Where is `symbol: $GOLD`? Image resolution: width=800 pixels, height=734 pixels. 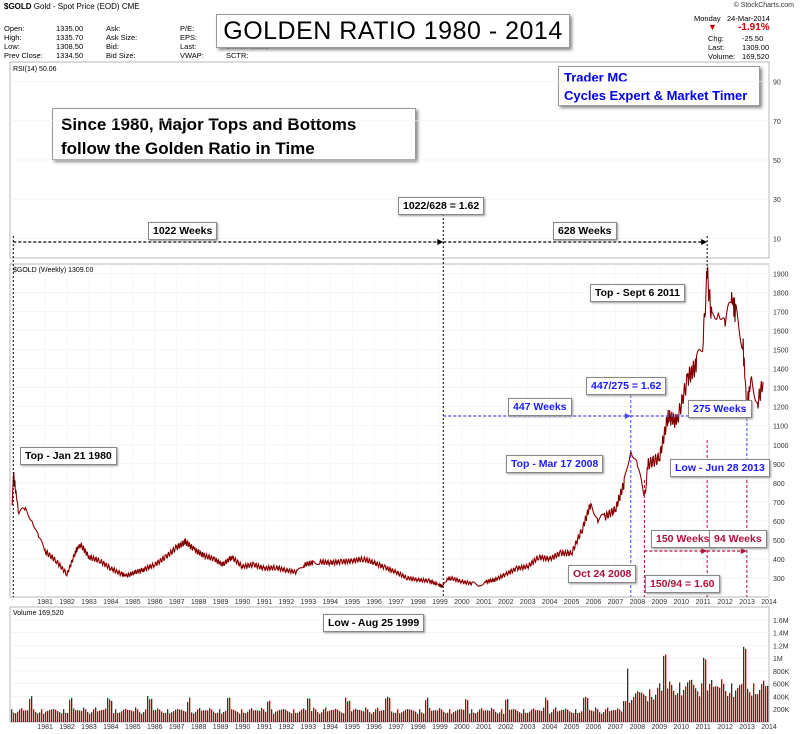 symbol: $GOLD is located at coordinates (18, 6).